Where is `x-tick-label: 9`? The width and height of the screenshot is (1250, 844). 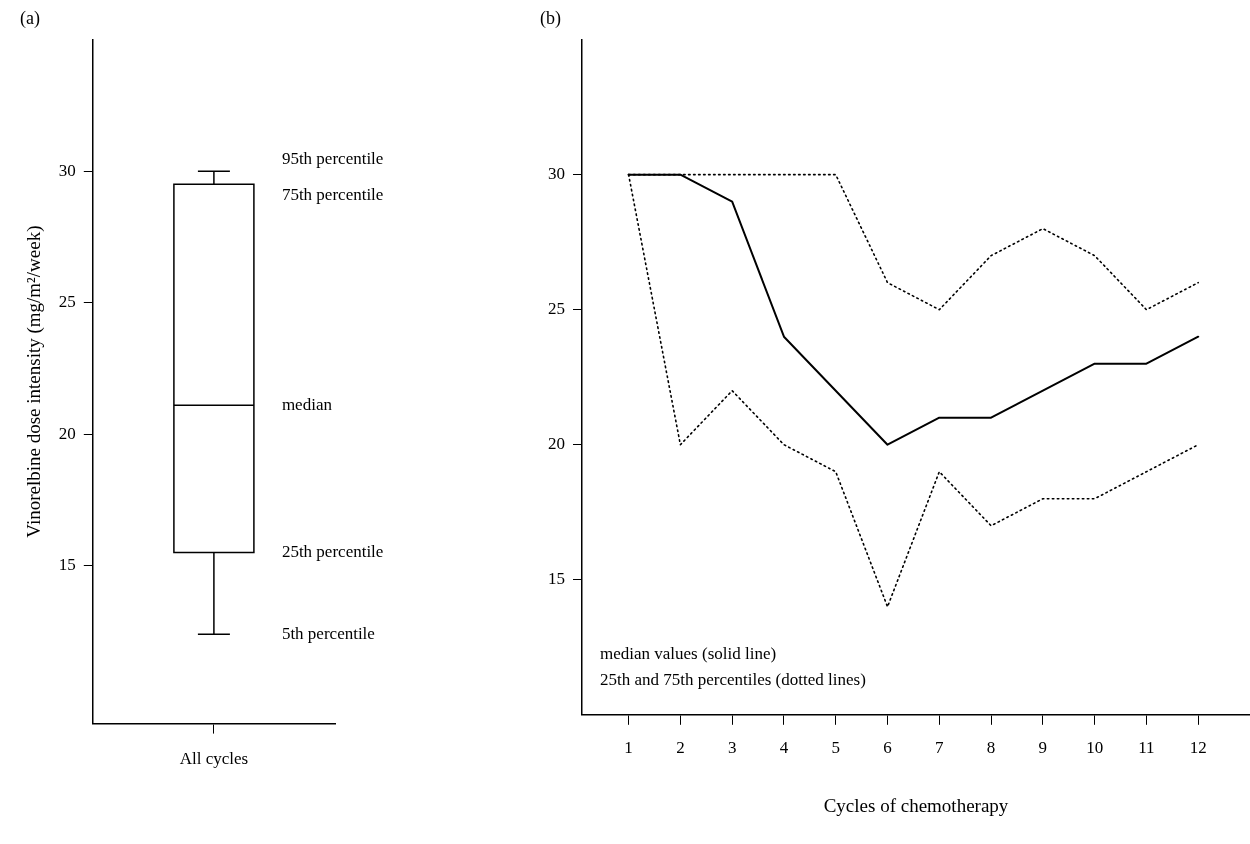 x-tick-label: 9 is located at coordinates (1043, 748).